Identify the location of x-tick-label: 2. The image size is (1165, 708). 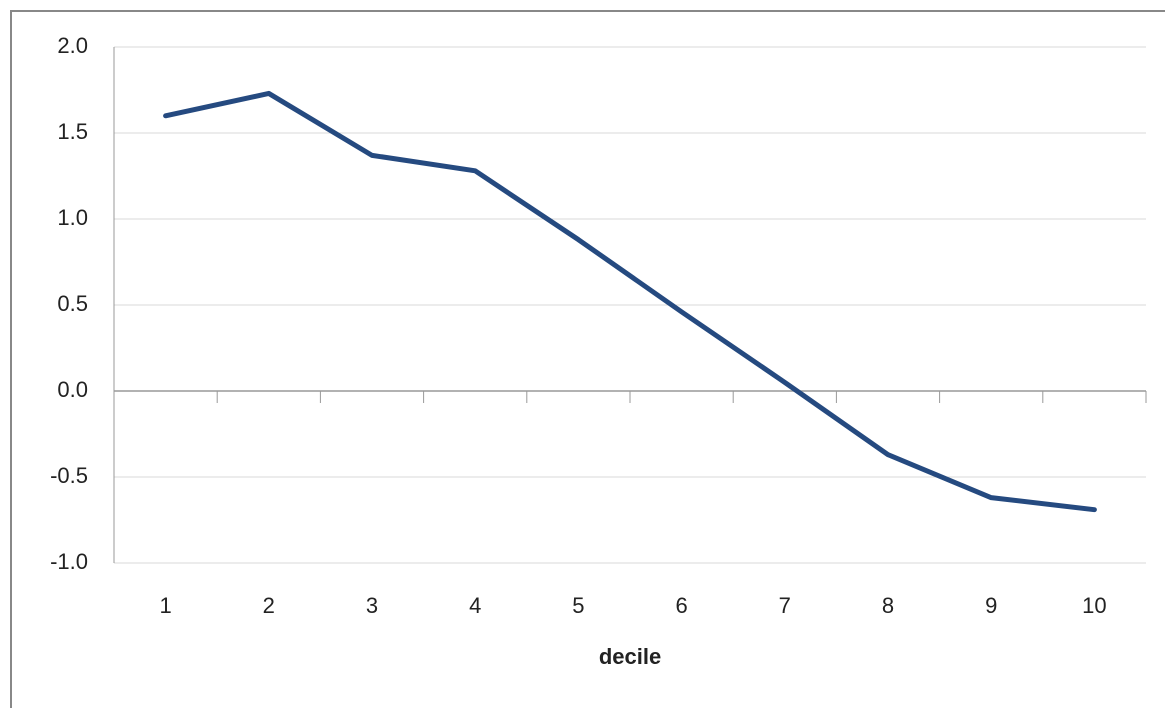
(269, 605).